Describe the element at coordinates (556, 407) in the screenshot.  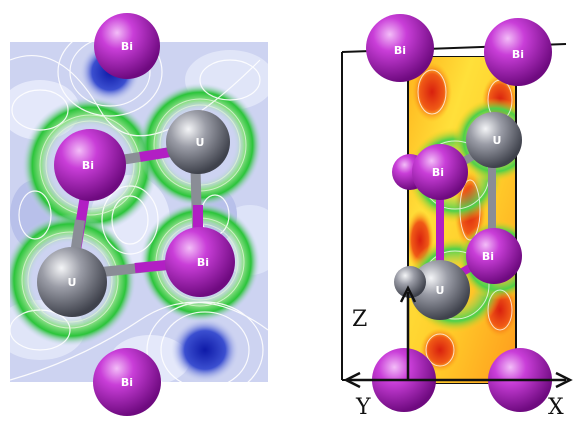
I see `x-axis-label: X` at that location.